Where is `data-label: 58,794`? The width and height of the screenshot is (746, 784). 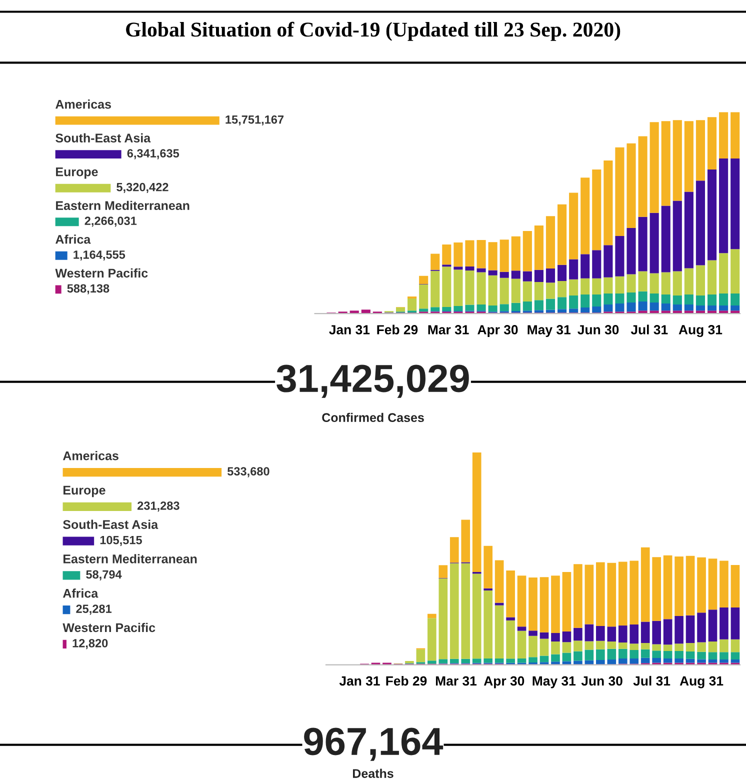
data-label: 58,794 is located at coordinates (104, 575).